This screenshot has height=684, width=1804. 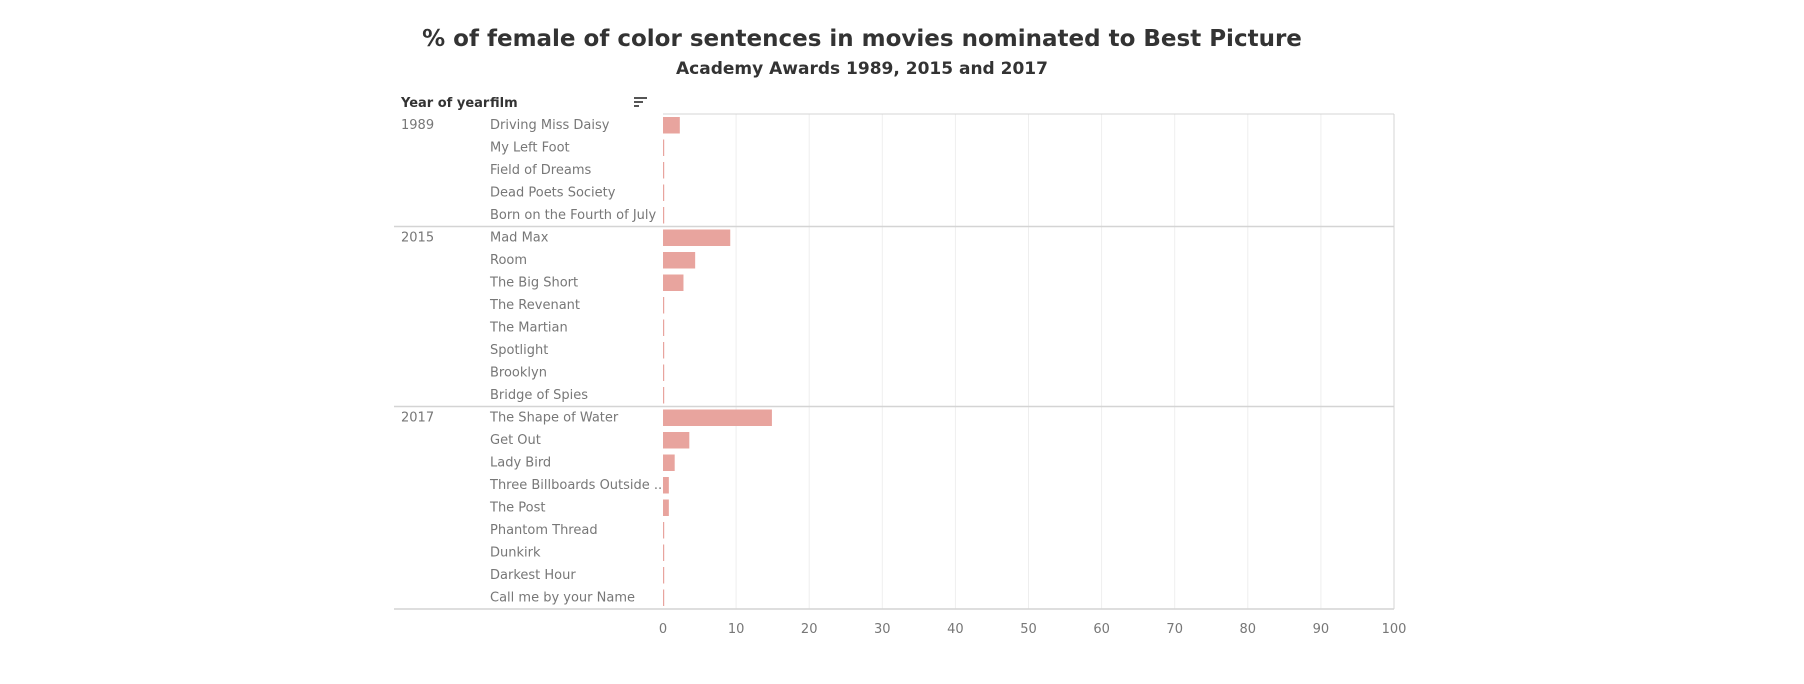 What do you see at coordinates (519, 238) in the screenshot?
I see `film-label: Mad Max` at bounding box center [519, 238].